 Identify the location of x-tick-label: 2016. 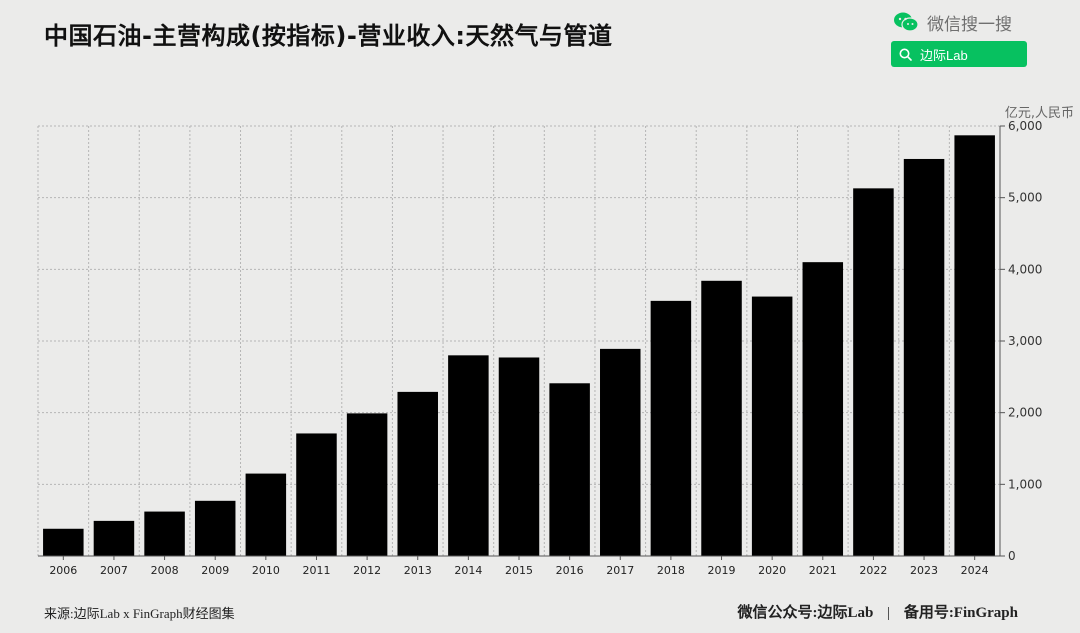
(570, 570).